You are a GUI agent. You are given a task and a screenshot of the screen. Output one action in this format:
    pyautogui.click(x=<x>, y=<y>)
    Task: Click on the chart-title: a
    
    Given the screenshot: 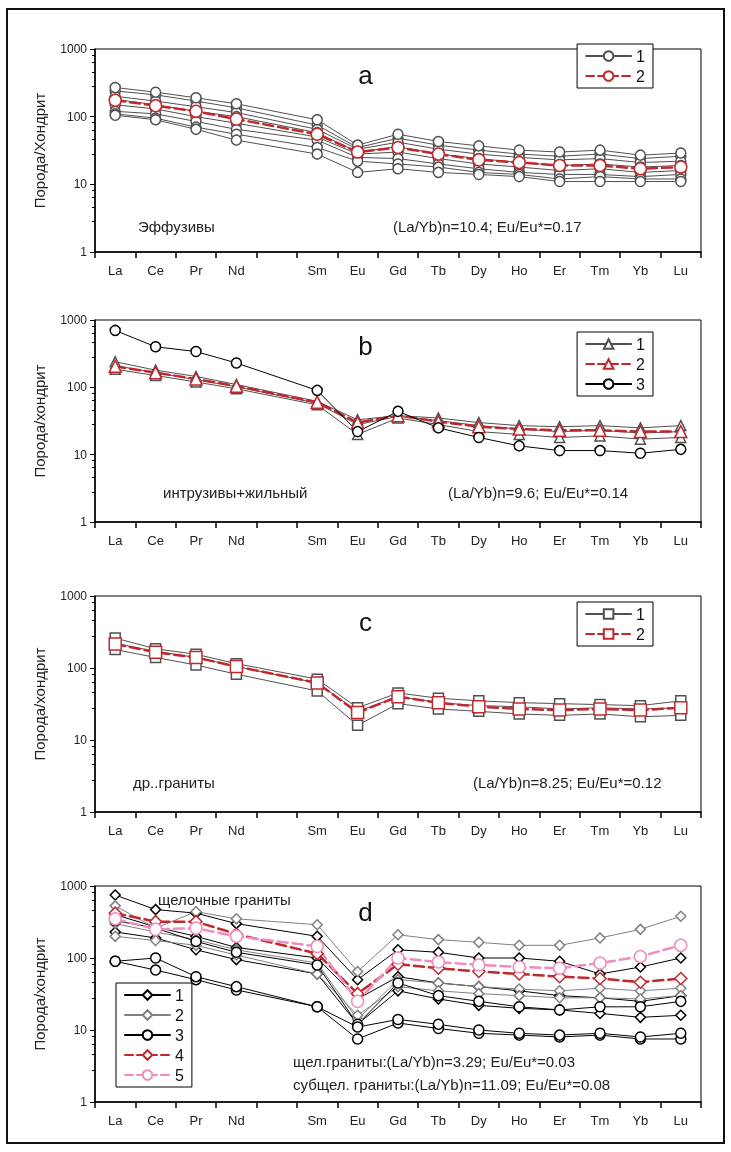 What is the action you would take?
    pyautogui.click(x=366, y=75)
    